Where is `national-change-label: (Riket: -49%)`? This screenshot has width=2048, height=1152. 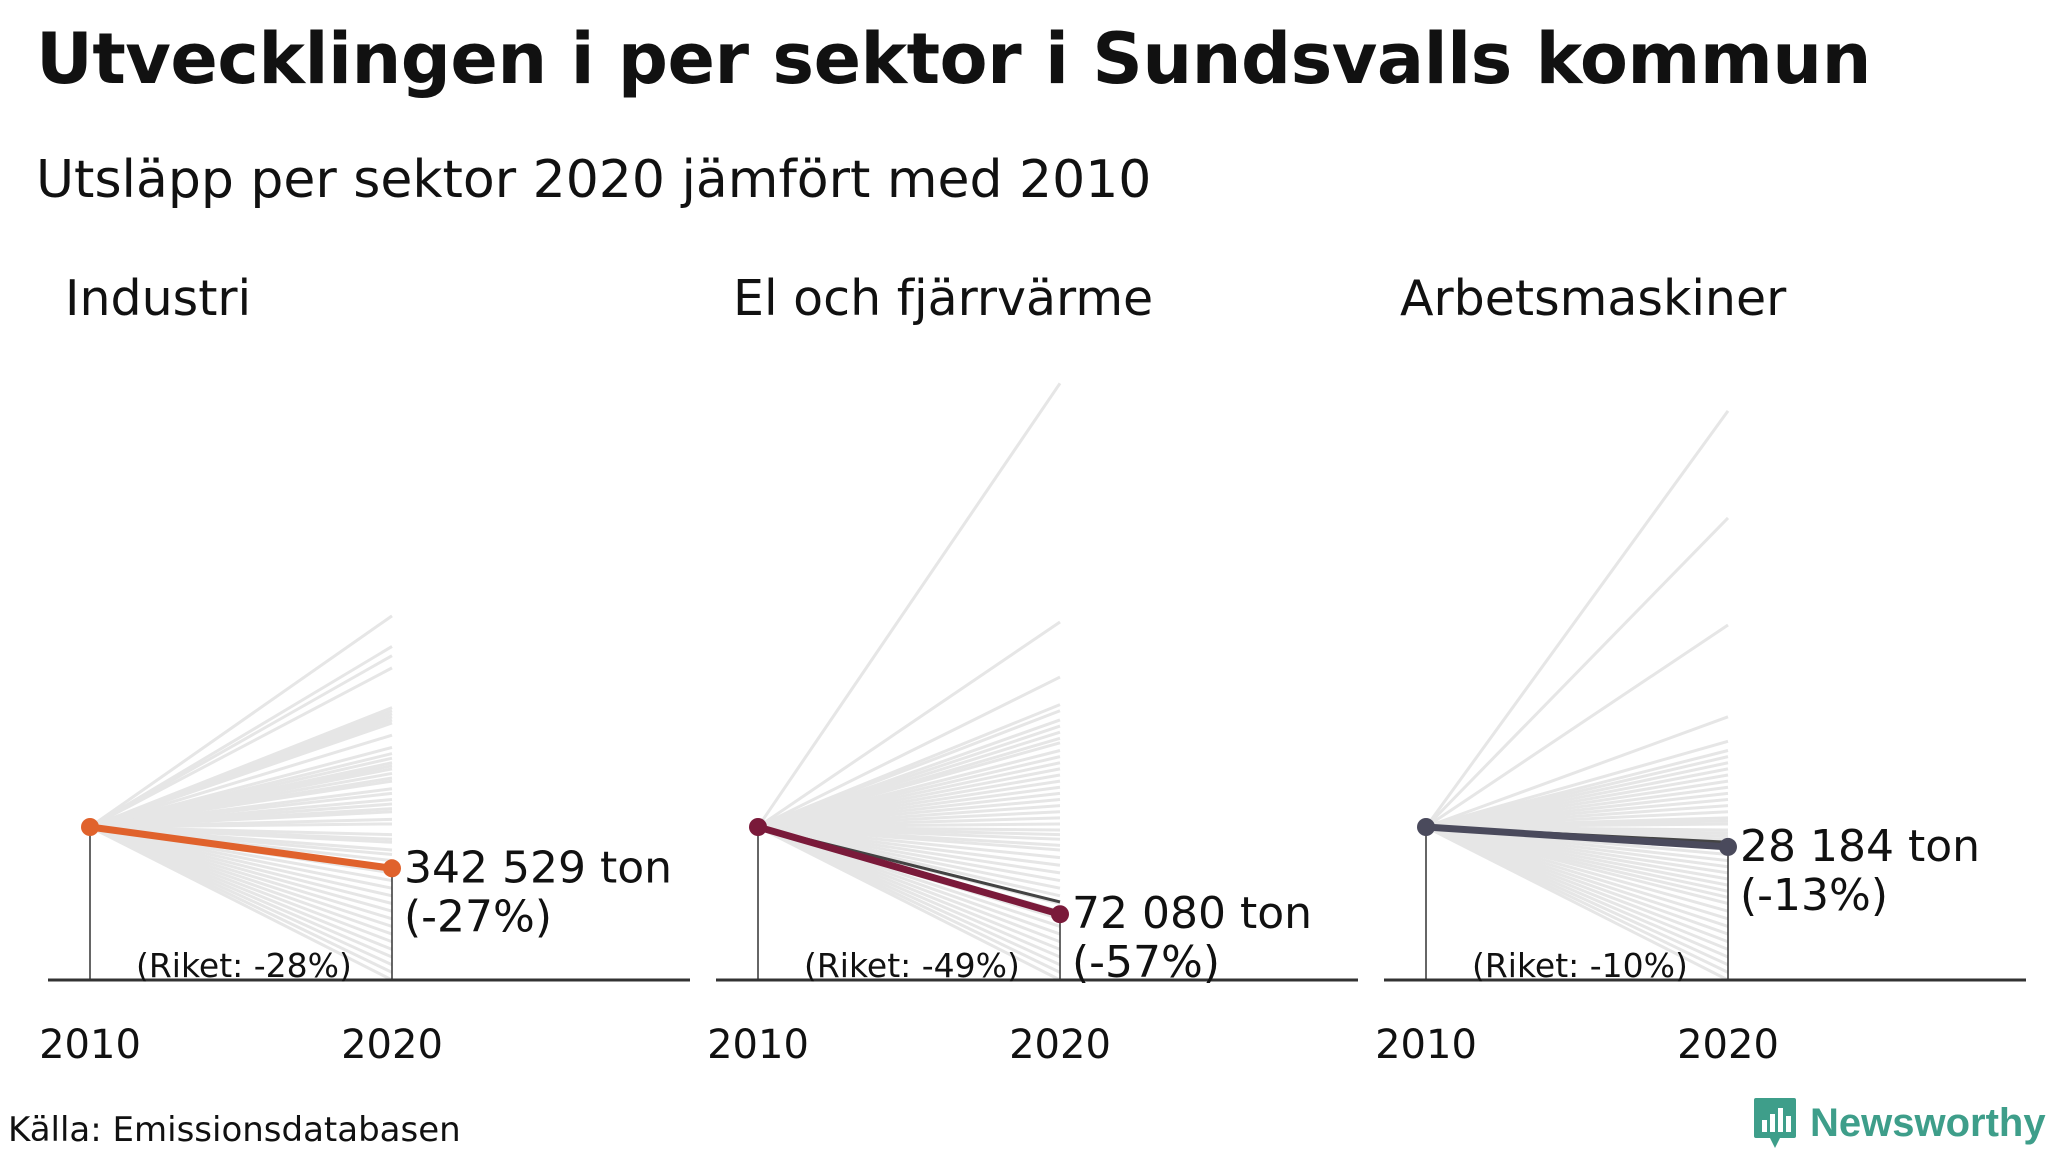
national-change-label: (Riket: -49%) is located at coordinates (912, 965).